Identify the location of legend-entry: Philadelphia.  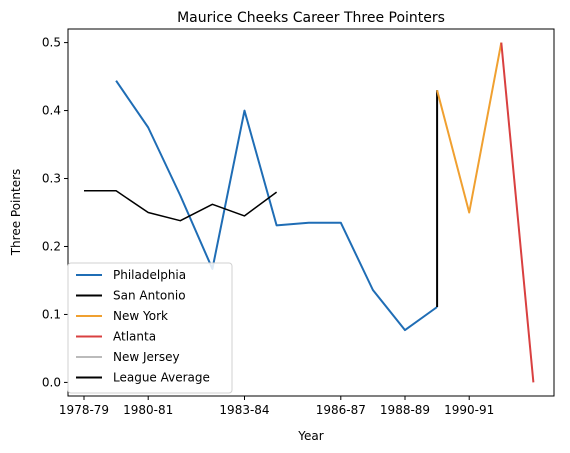
(131, 275).